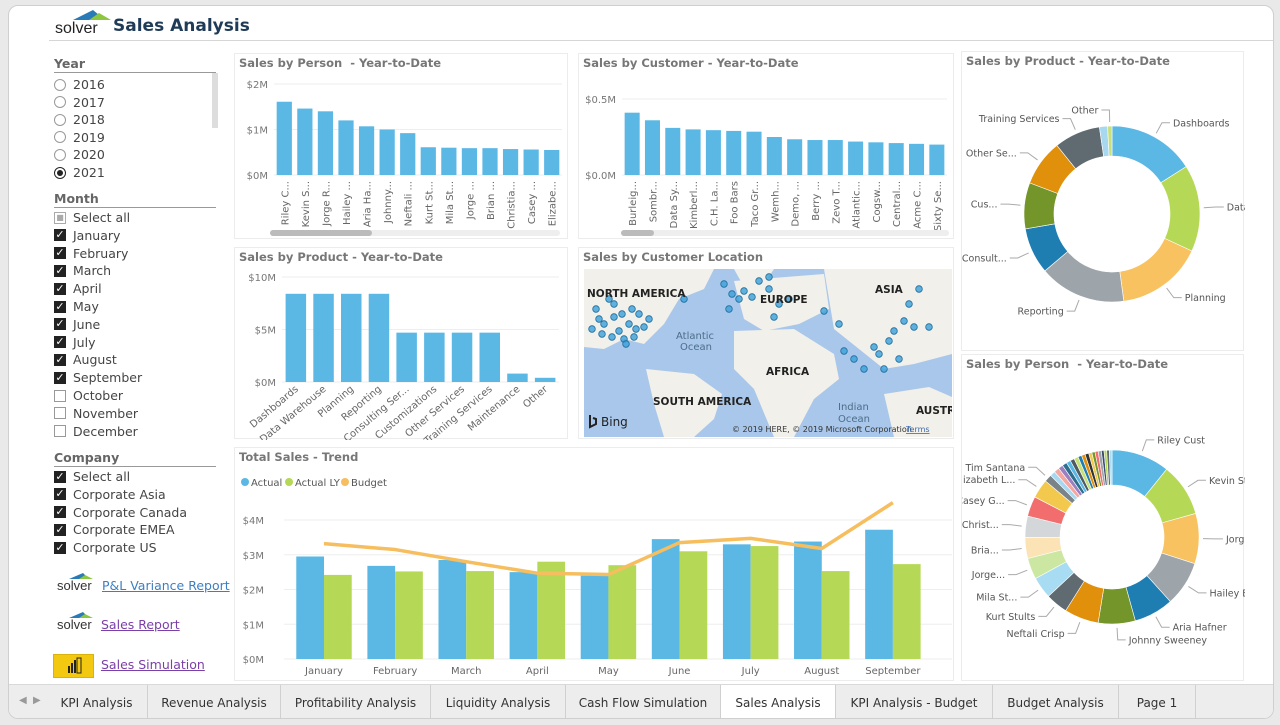 This screenshot has width=1280, height=725. I want to click on tab-revenue-analysis: Revenue Analysis, so click(214, 701).